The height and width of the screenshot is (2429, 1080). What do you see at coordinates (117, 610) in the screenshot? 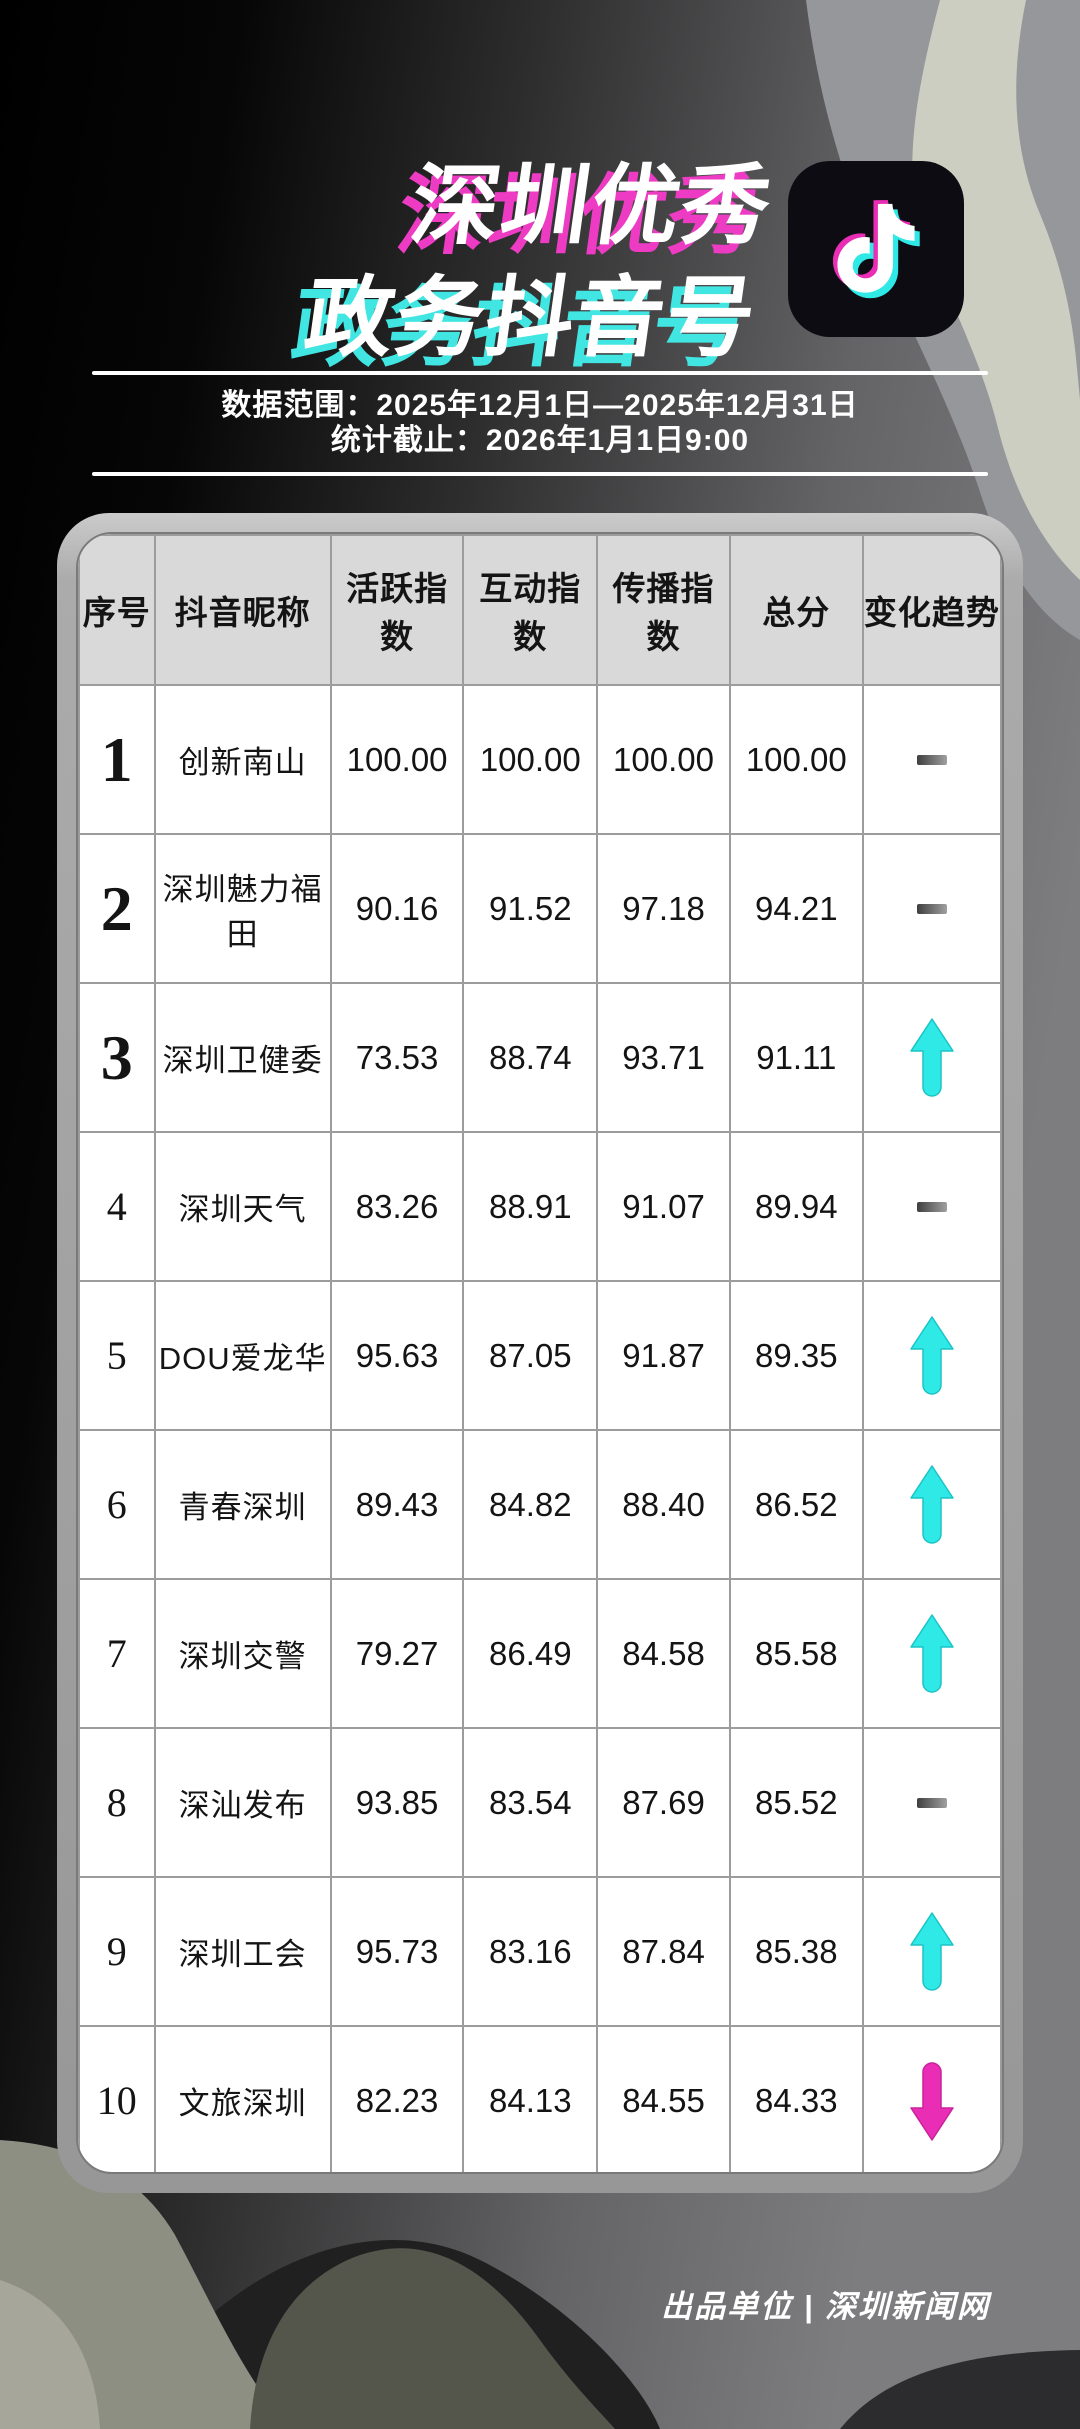
I see `col-header-rank: 序号` at bounding box center [117, 610].